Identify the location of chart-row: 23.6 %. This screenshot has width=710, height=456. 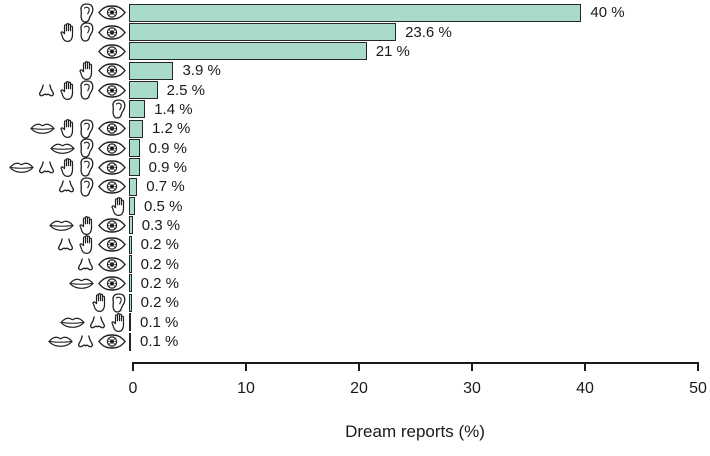
(355, 31).